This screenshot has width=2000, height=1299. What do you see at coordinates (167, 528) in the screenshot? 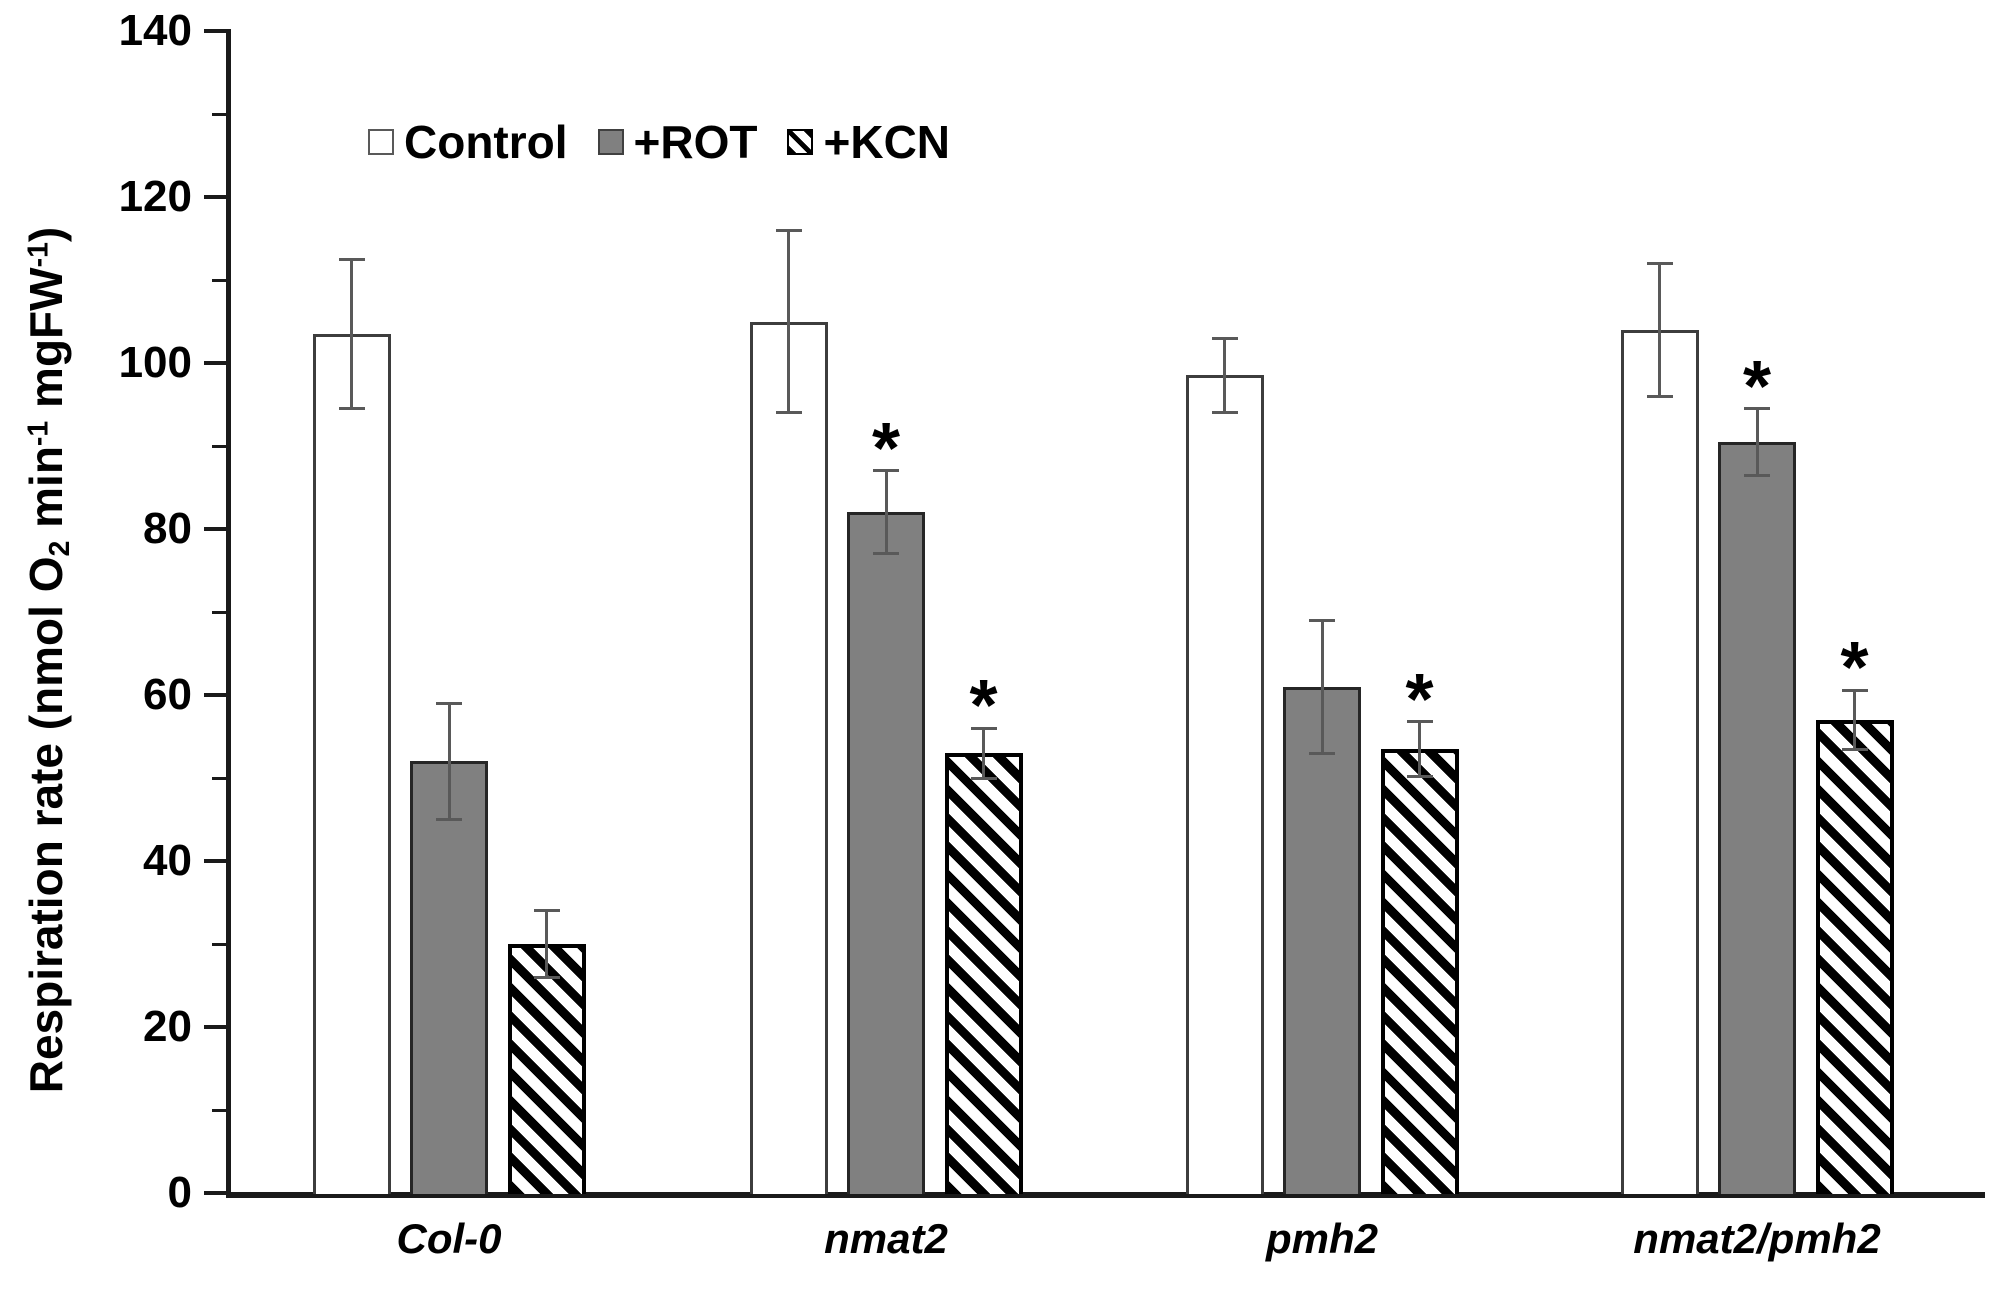
I see `y-tick-label: 80` at bounding box center [167, 528].